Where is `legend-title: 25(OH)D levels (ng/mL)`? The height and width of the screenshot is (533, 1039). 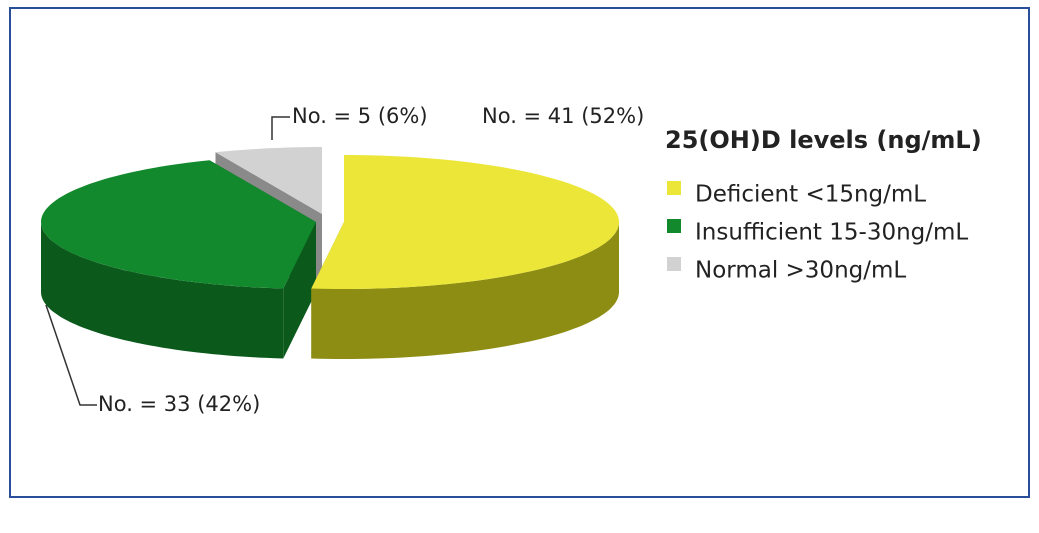 legend-title: 25(OH)D levels (ng/mL) is located at coordinates (823, 140).